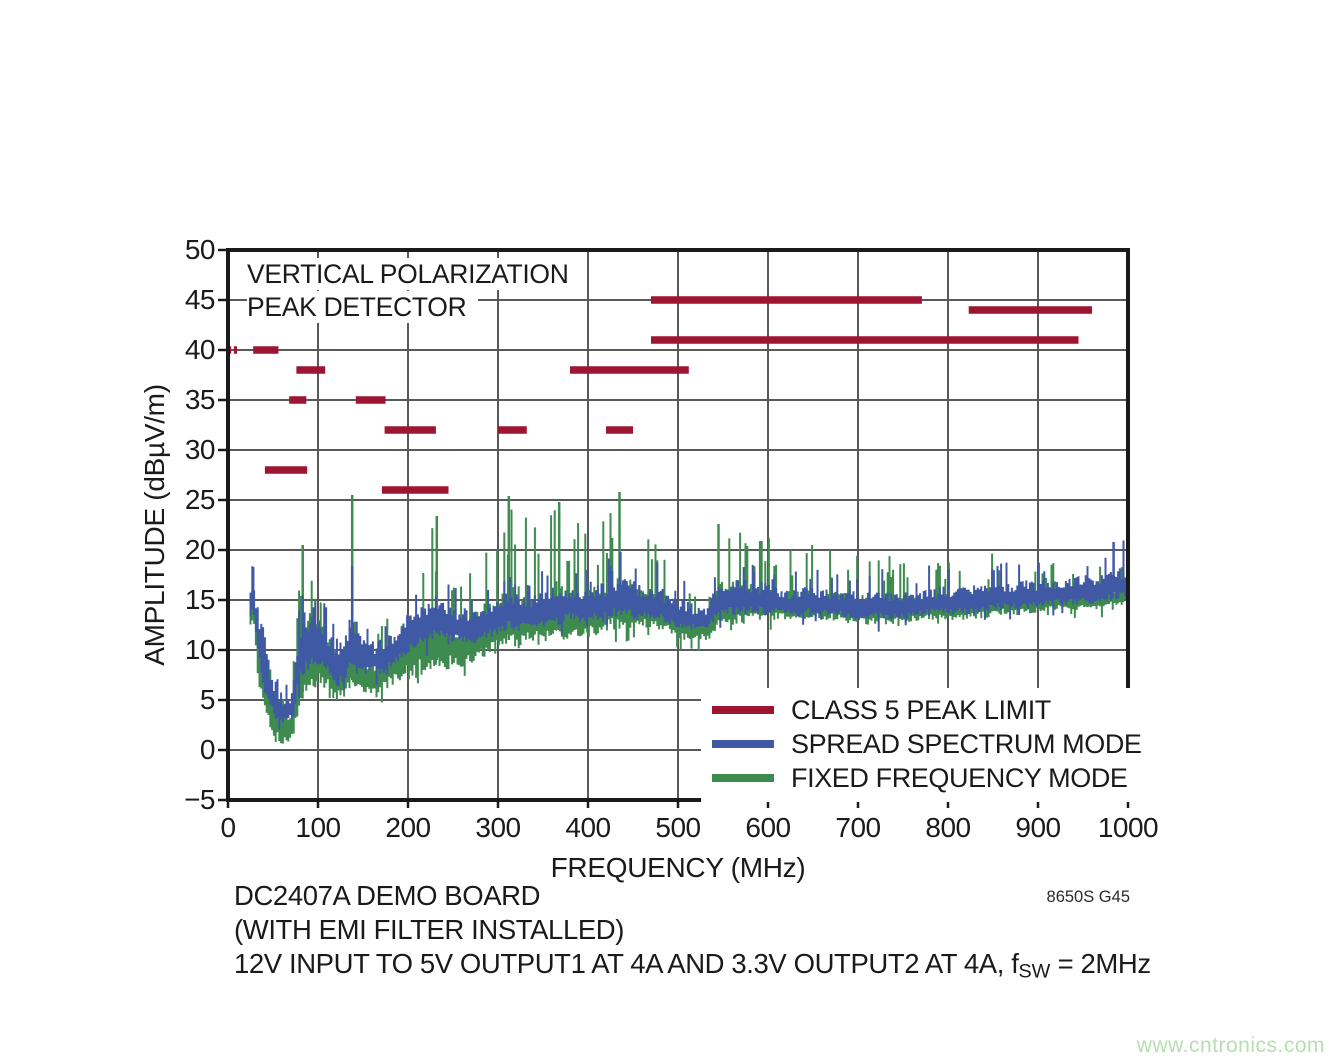 The image size is (1333, 1063). Describe the element at coordinates (1230, 1045) in the screenshot. I see `watermark: www.cntronics.com` at that location.